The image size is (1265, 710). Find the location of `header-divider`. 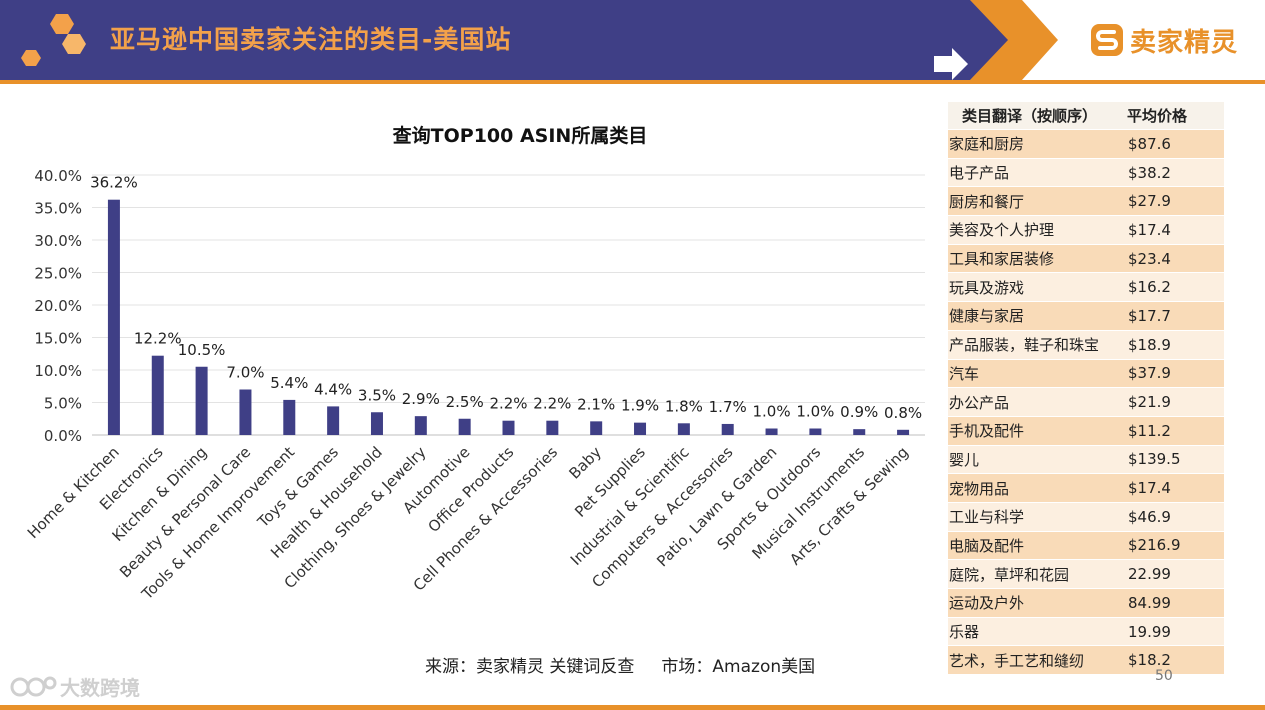

header-divider is located at coordinates (632, 82).